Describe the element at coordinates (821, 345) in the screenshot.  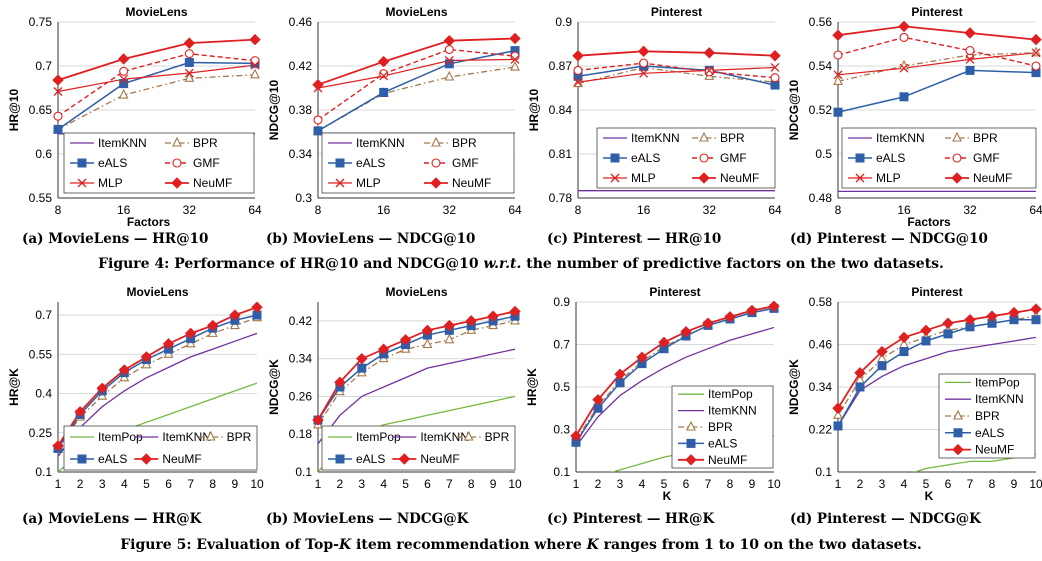
I see `y-tick-label: 0.46` at that location.